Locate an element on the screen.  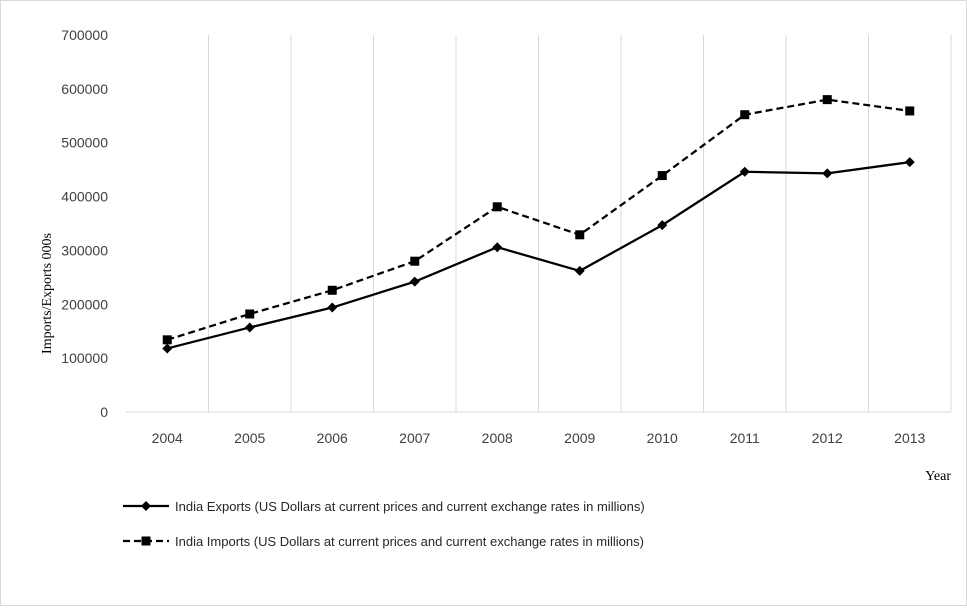
y-tick-label: 0 is located at coordinates (104, 412).